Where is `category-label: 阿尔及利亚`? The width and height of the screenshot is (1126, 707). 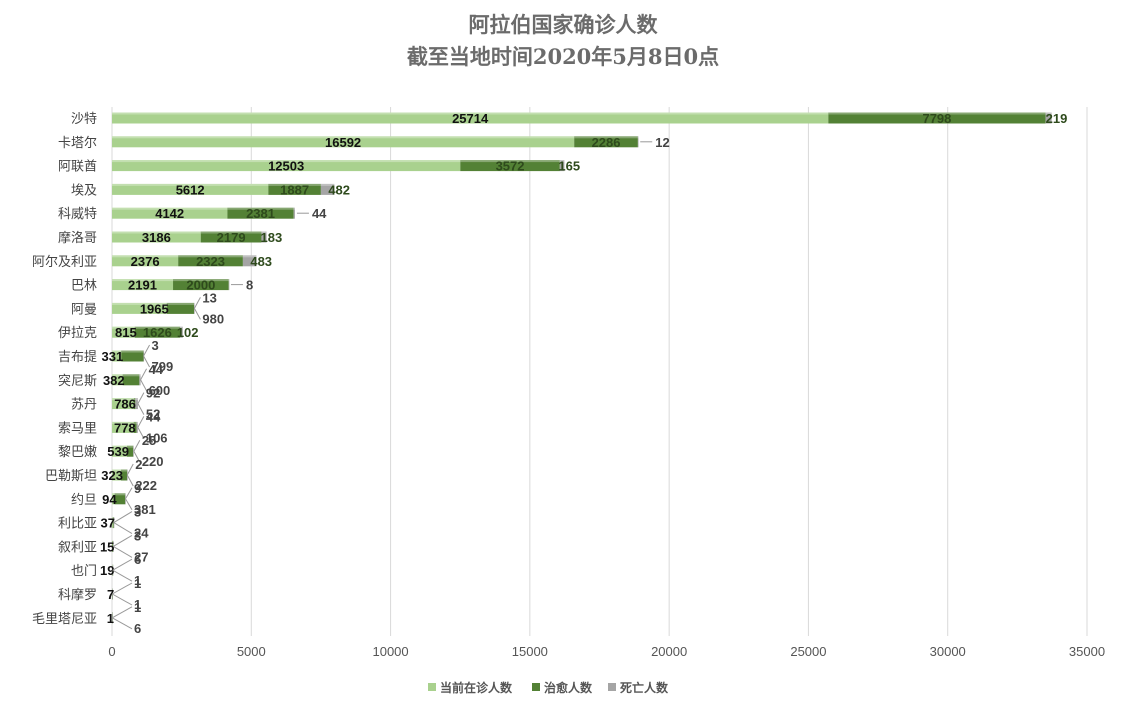 category-label: 阿尔及利亚 is located at coordinates (64, 262).